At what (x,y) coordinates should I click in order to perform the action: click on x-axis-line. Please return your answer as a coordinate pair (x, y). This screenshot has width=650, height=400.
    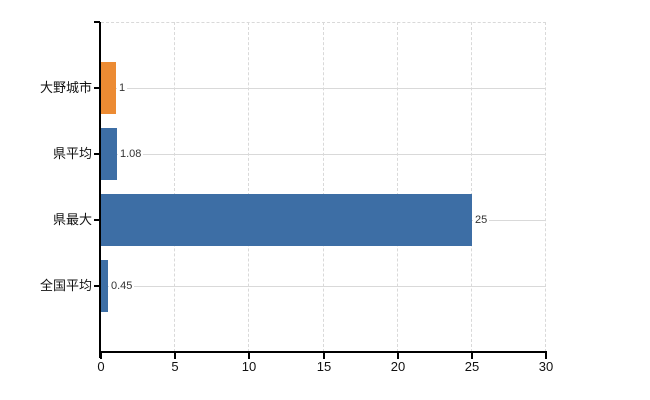
    Looking at the image, I should click on (323, 352).